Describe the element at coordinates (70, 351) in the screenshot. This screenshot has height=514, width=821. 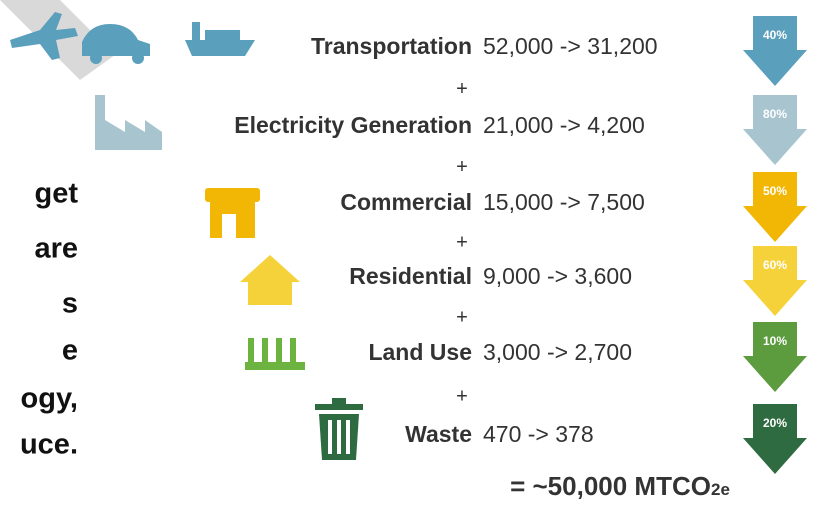
I see `left-text: e` at that location.